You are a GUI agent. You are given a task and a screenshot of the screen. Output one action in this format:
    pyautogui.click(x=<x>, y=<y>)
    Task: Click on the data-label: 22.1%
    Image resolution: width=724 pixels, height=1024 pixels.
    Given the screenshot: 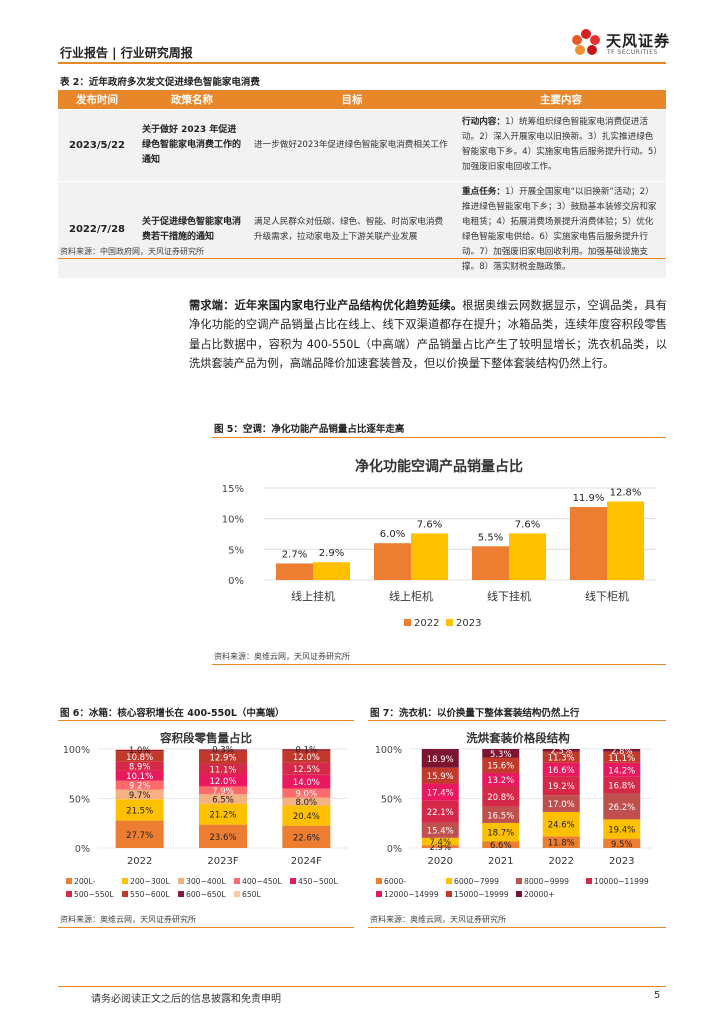 What is the action you would take?
    pyautogui.click(x=440, y=813)
    